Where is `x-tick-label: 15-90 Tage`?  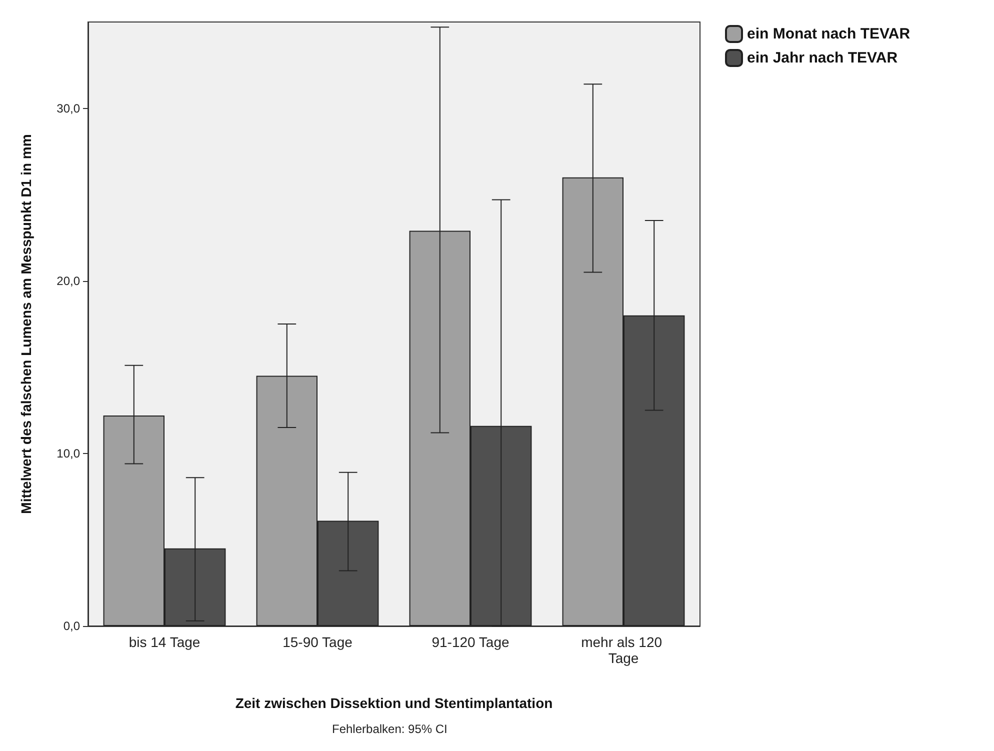
x-tick-label: 15-90 Tage is located at coordinates (317, 642).